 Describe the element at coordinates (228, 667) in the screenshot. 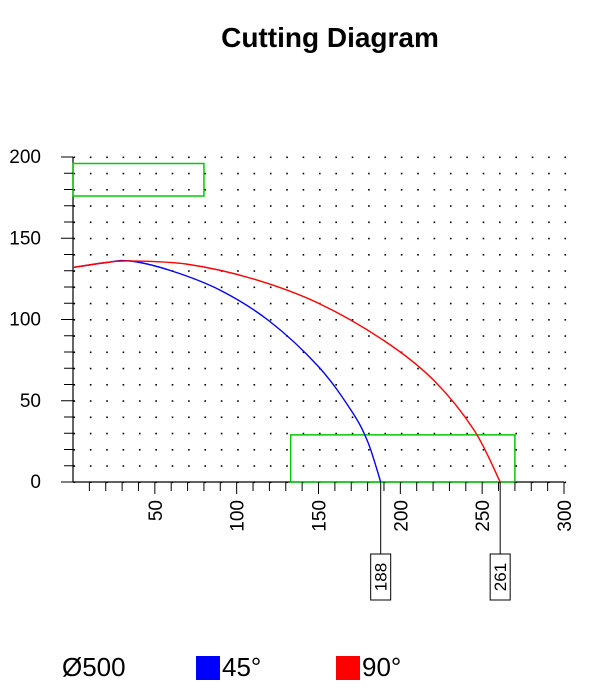

I see `legend-item-45: 45°` at that location.